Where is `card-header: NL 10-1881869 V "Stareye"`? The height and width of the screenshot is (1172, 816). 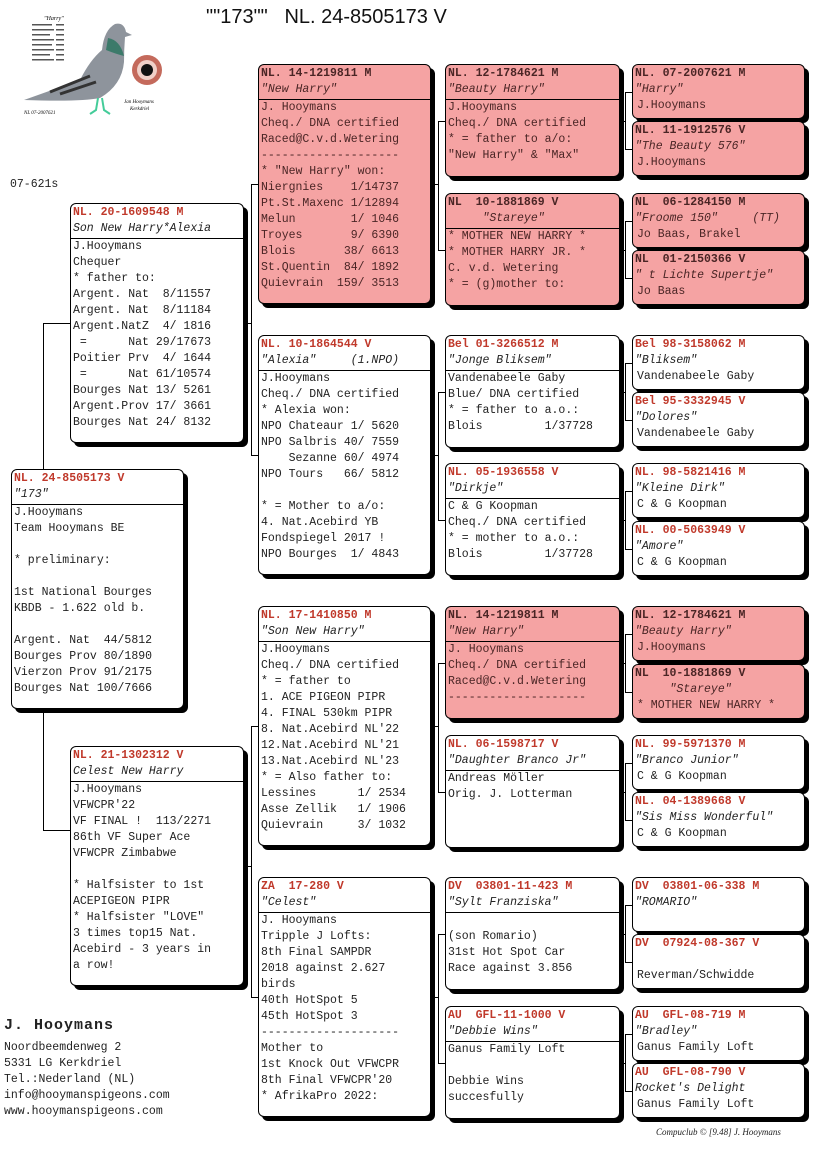 card-header: NL 10-1881869 V "Stareye" is located at coordinates (532, 211).